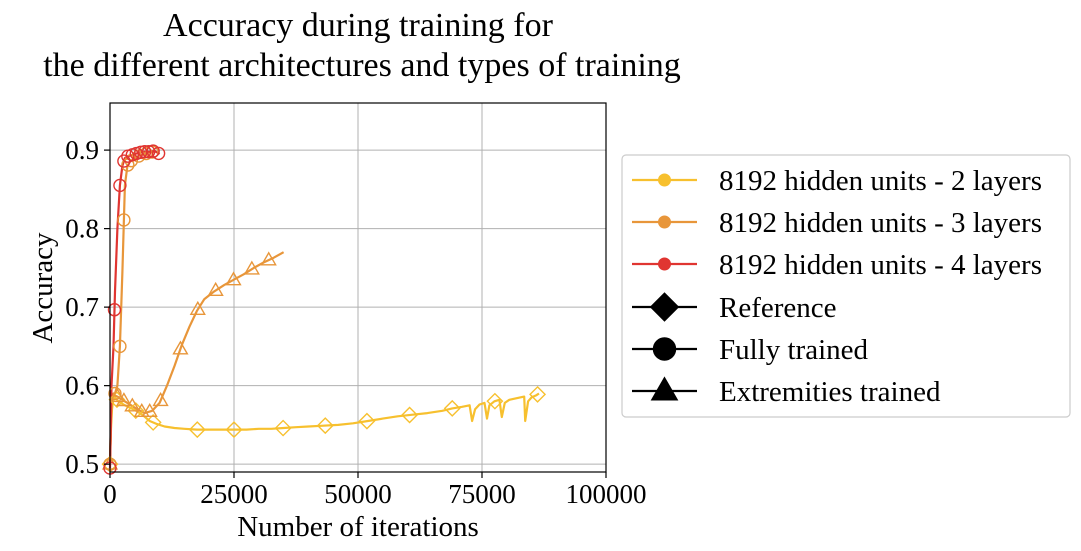  I want to click on y-tick-label: 0.9, so click(82, 150).